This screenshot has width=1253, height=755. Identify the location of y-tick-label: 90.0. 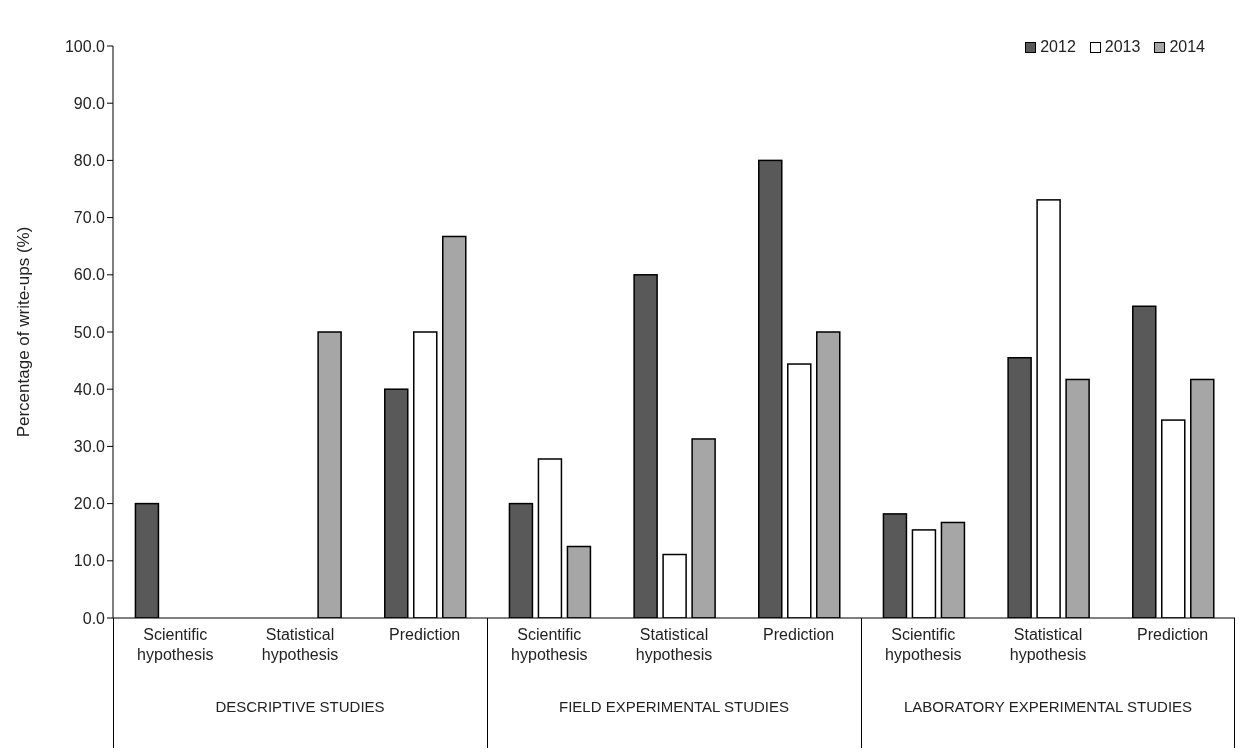
(89, 103).